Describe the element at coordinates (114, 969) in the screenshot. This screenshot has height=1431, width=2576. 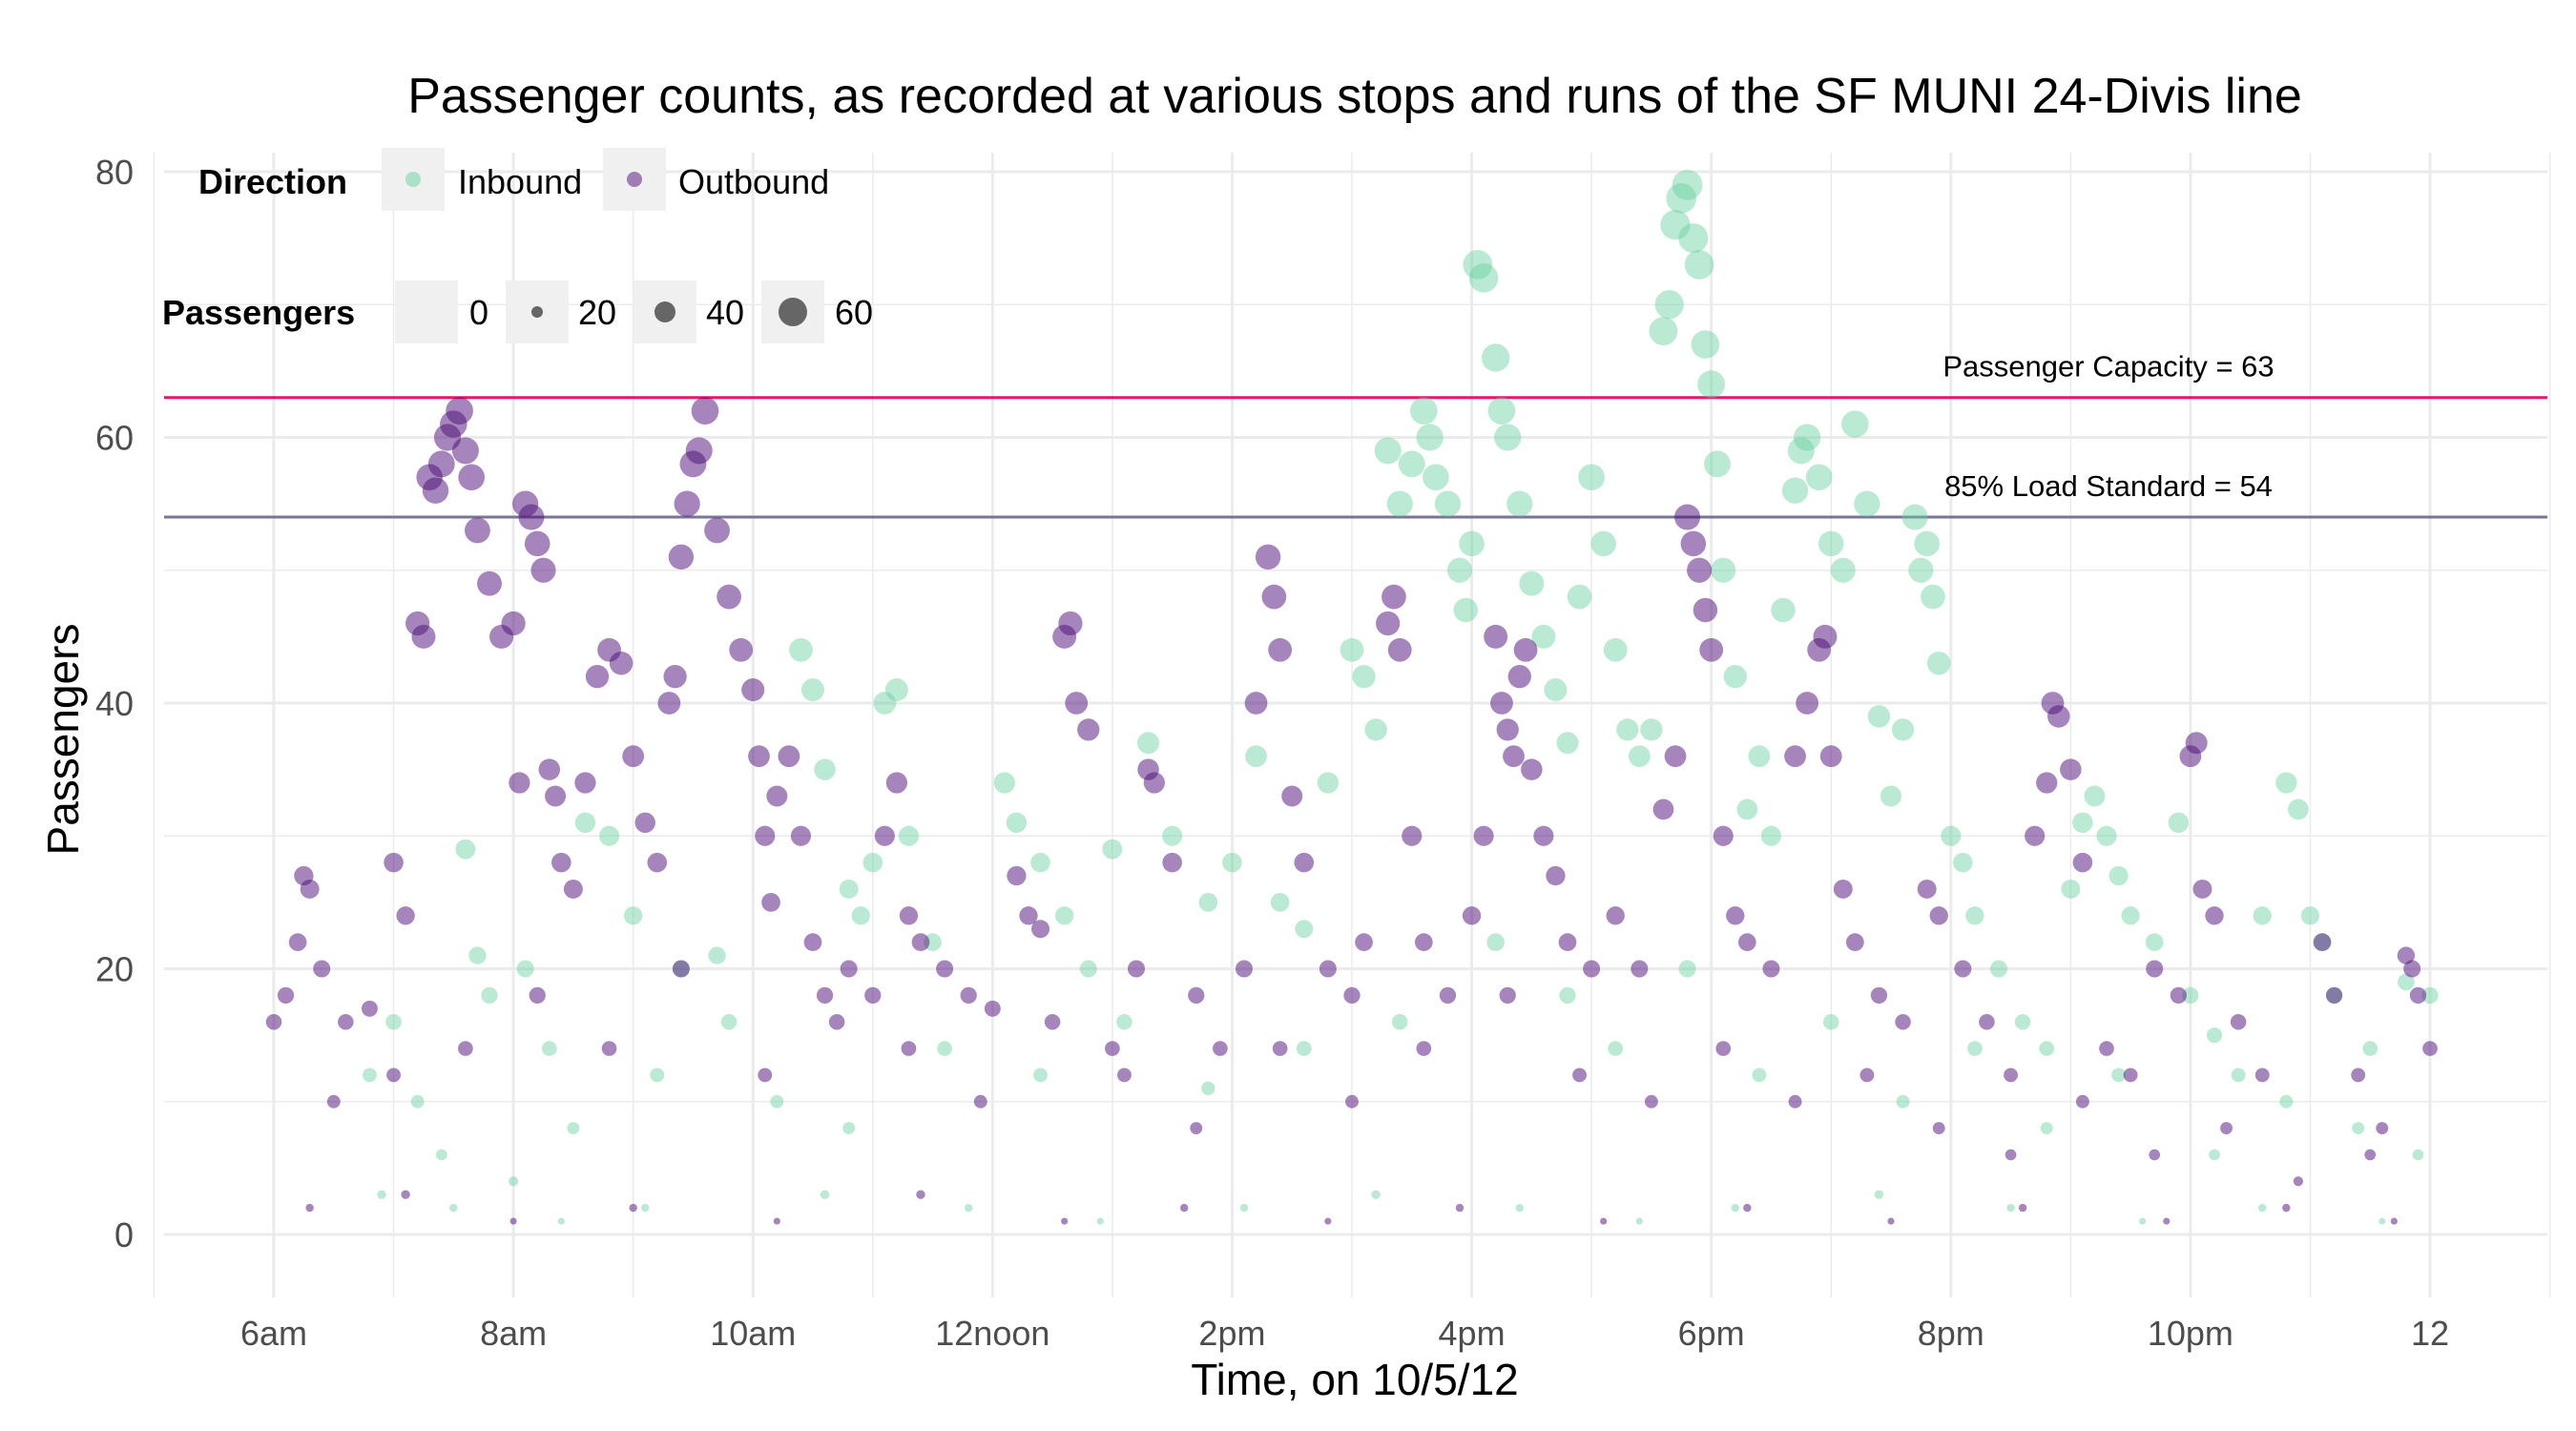
I see `y-tick-label: 20` at that location.